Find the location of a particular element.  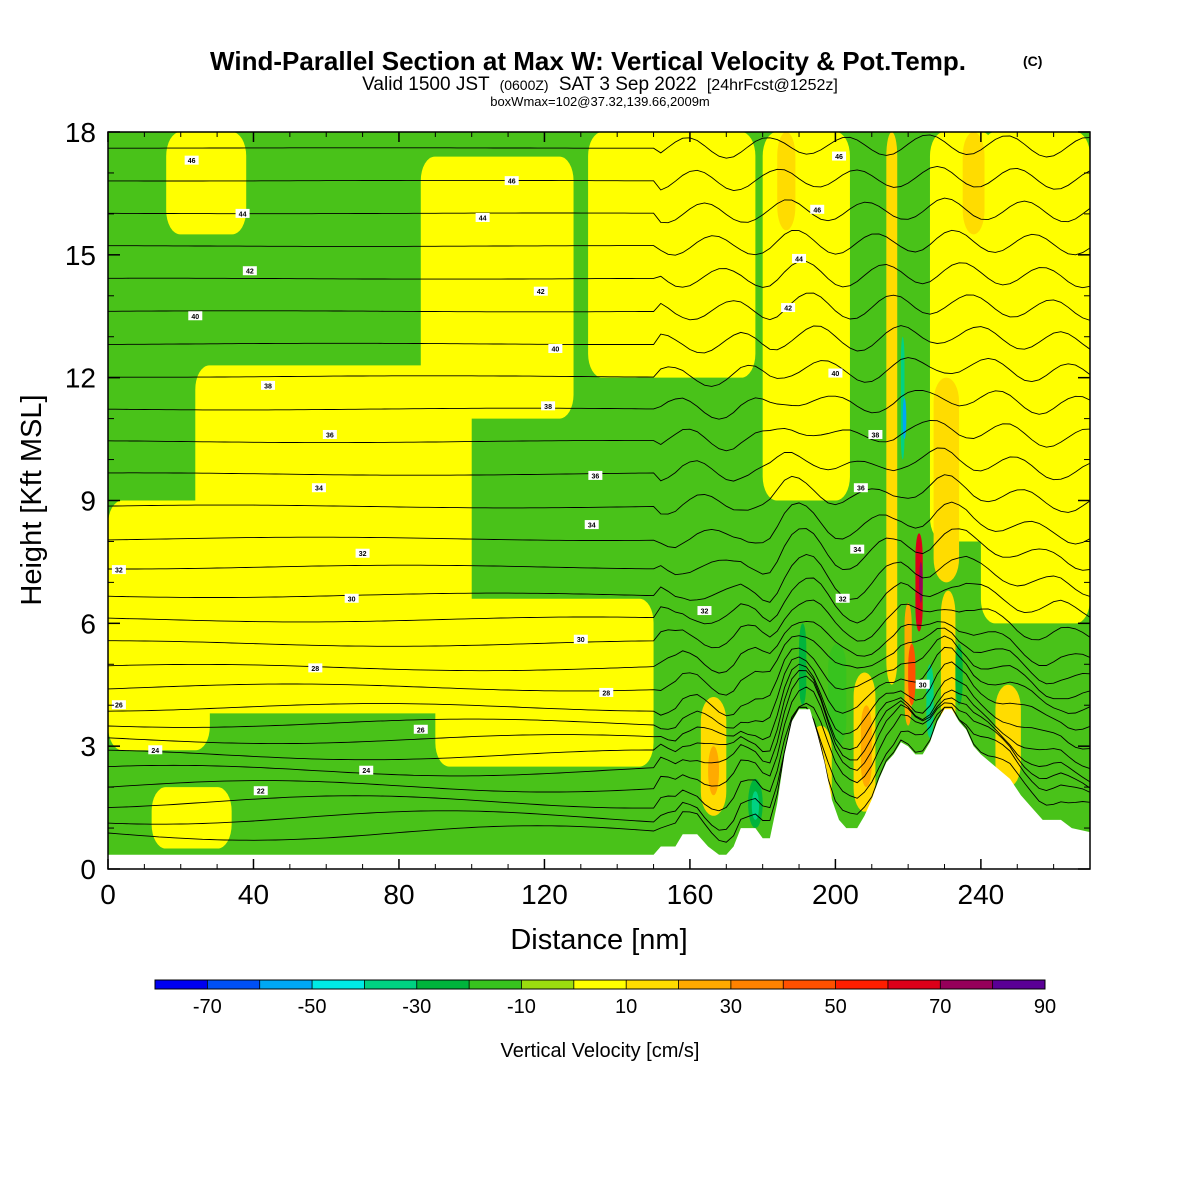

y-tick-label: 18 is located at coordinates (80, 132).